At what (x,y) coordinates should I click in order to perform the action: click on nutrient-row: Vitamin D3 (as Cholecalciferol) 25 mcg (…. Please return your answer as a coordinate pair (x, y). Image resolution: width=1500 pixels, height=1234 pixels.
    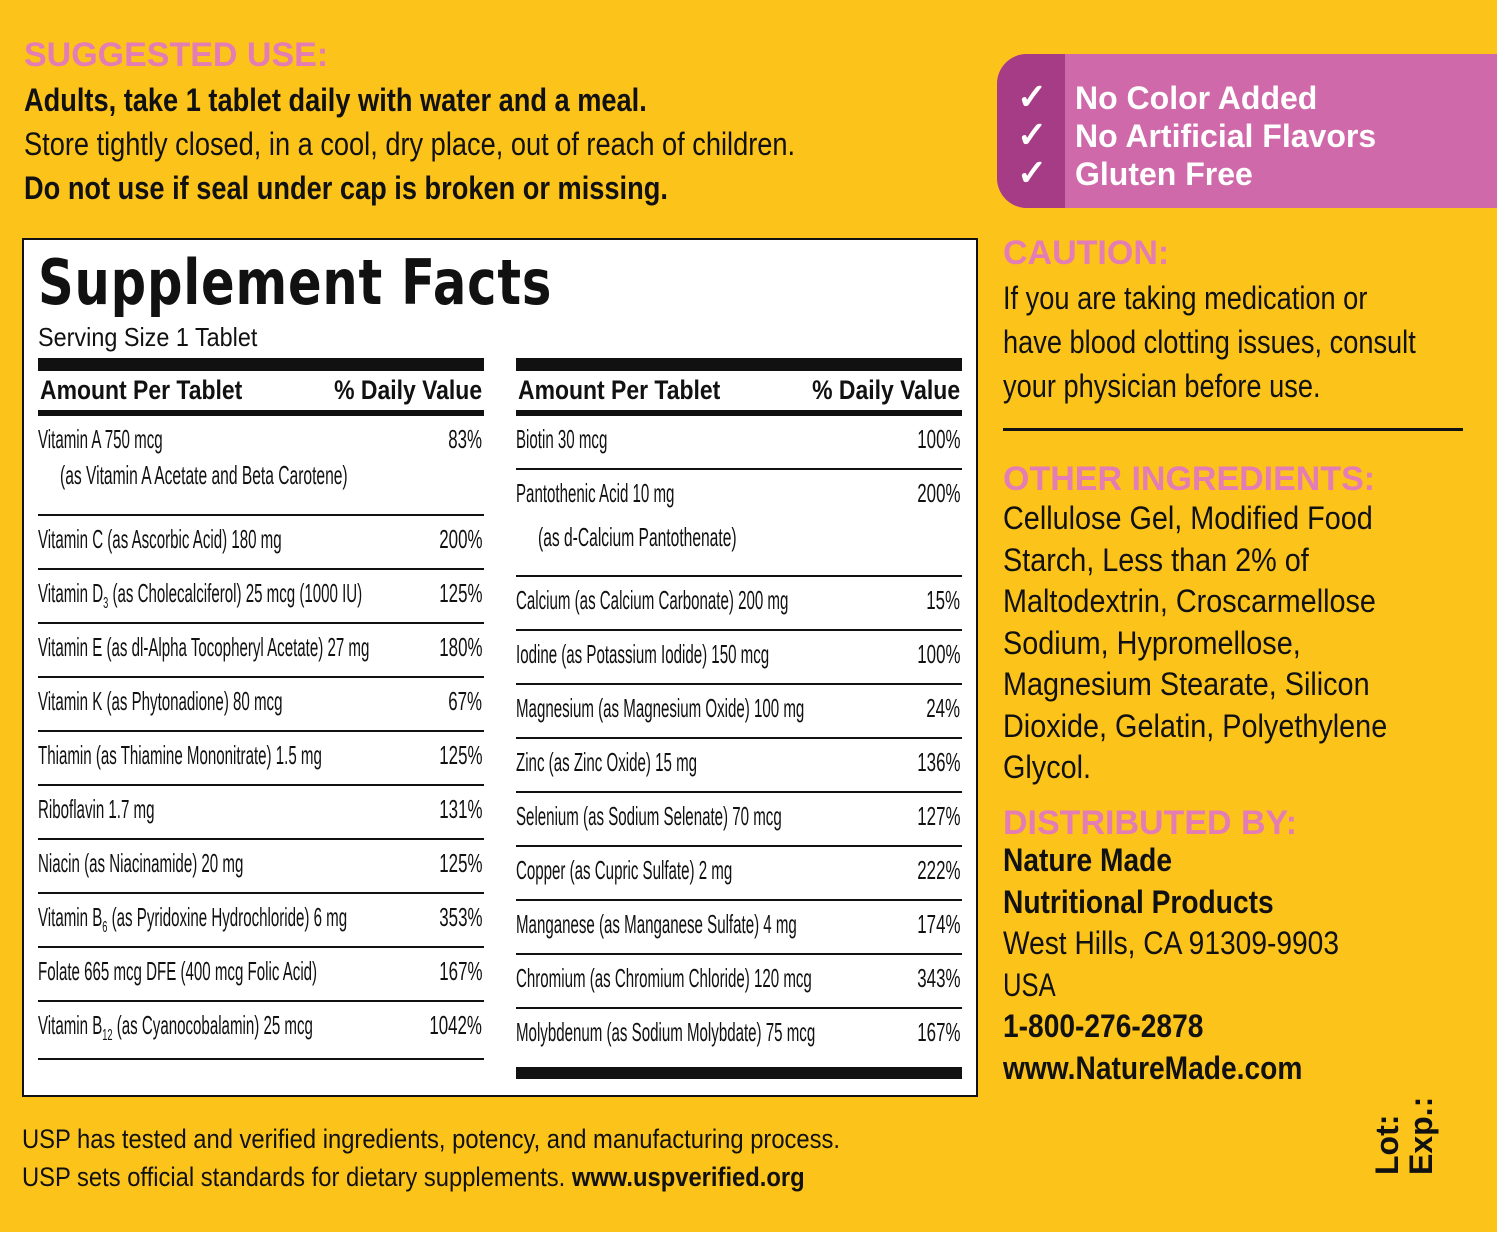
    Looking at the image, I should click on (261, 597).